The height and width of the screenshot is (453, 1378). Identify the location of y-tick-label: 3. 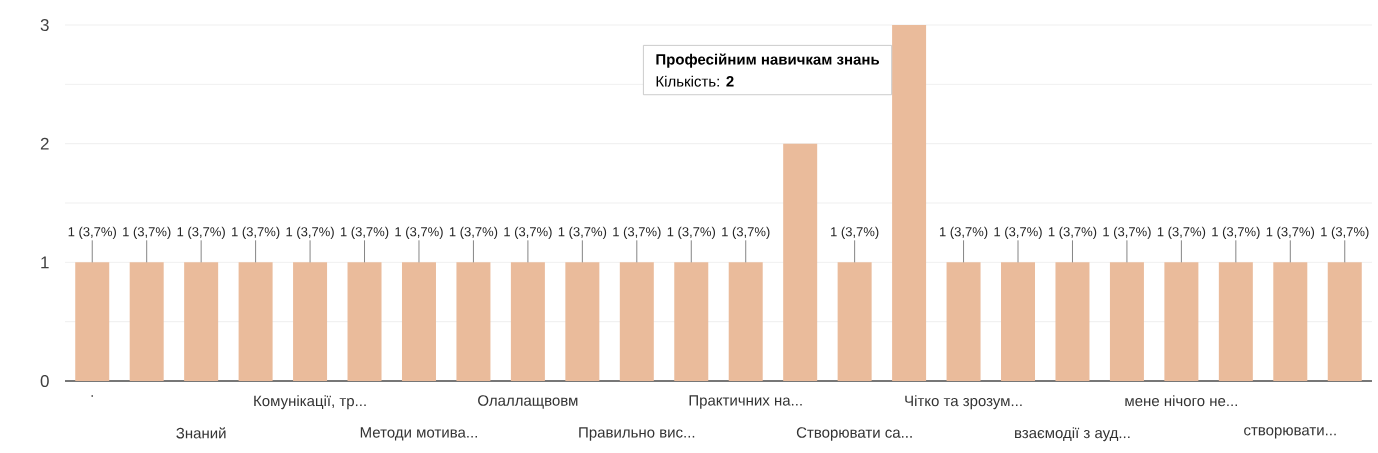
(44, 25).